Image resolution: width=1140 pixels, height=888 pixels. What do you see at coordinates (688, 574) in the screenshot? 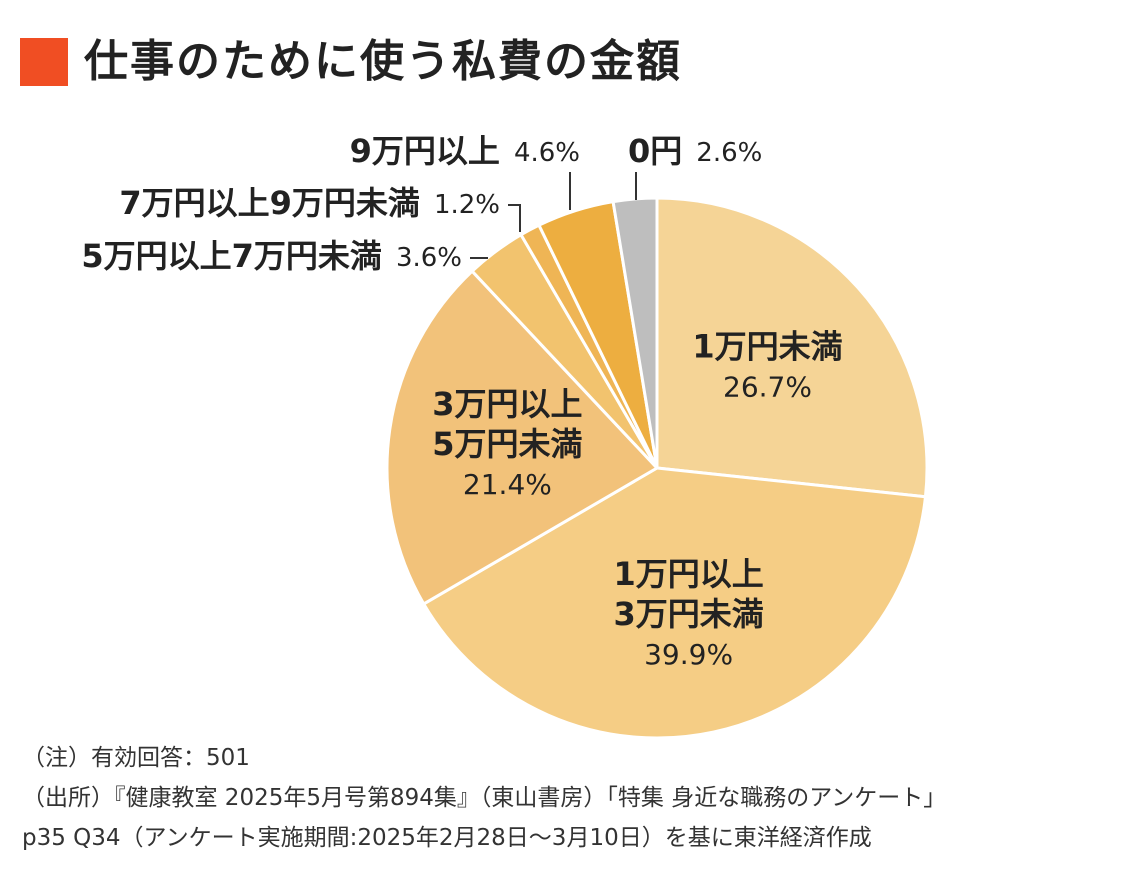
I see `slice-category-label: 1万円以上` at bounding box center [688, 574].